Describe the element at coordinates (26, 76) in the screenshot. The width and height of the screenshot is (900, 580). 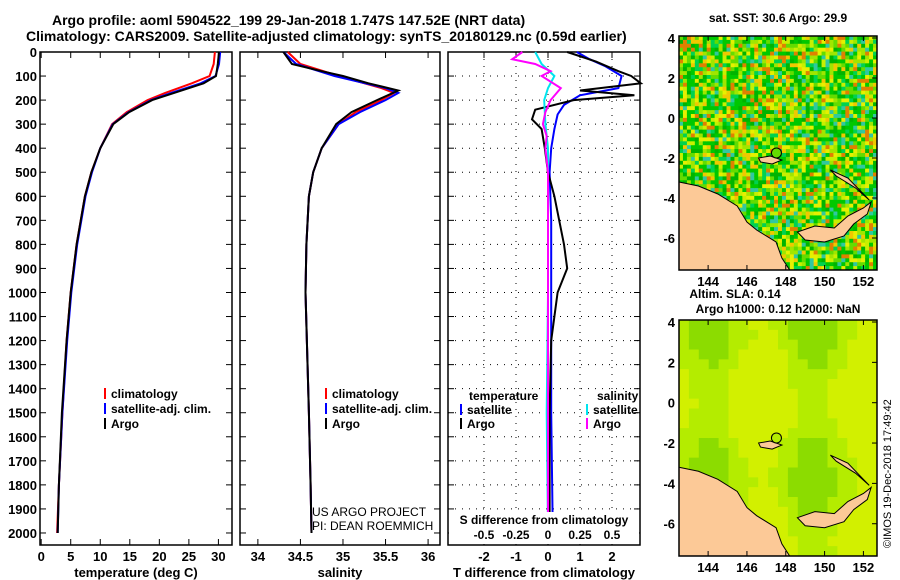
I see `y-tick-label: 100` at that location.